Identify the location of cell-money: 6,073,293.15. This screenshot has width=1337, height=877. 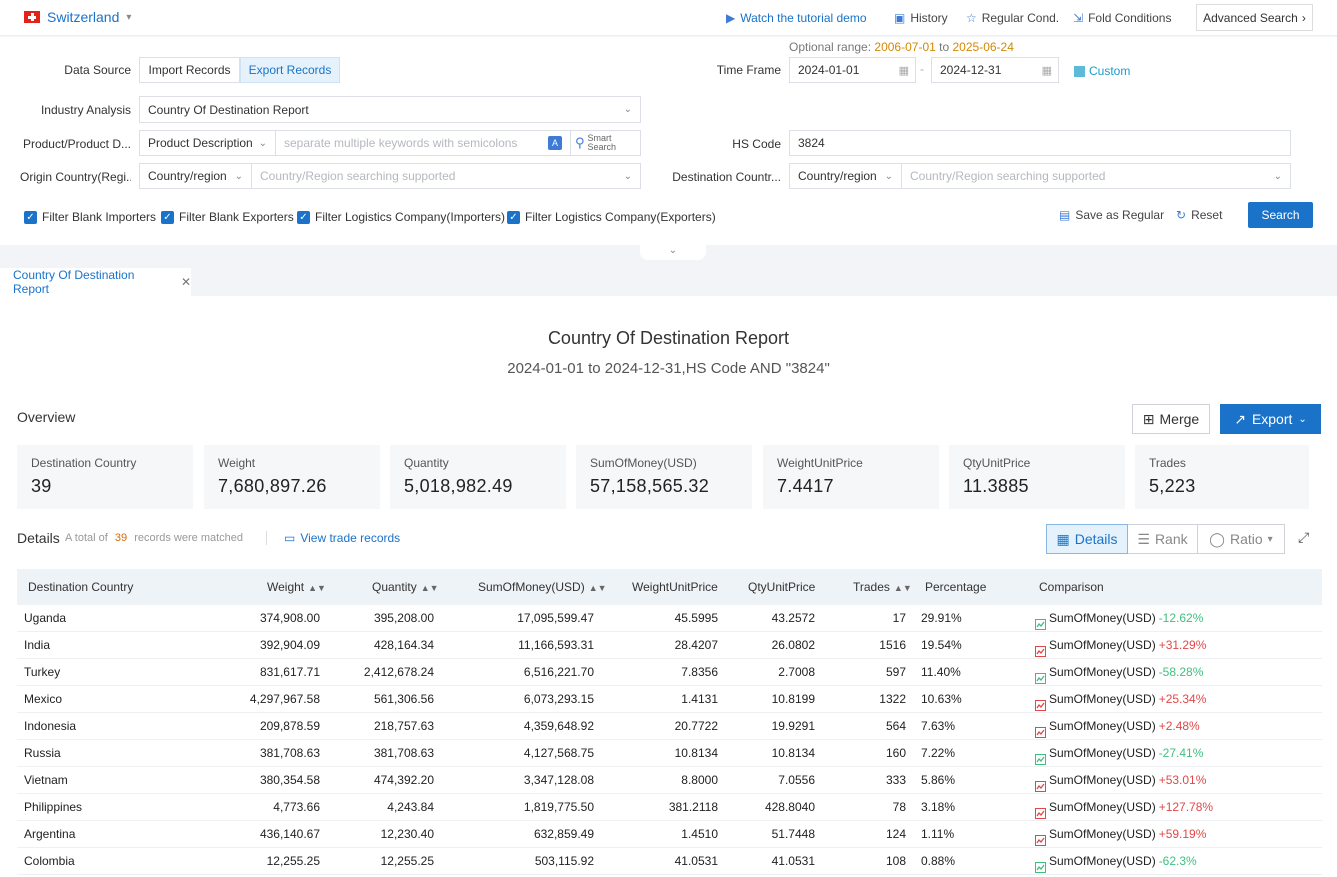
(558, 699).